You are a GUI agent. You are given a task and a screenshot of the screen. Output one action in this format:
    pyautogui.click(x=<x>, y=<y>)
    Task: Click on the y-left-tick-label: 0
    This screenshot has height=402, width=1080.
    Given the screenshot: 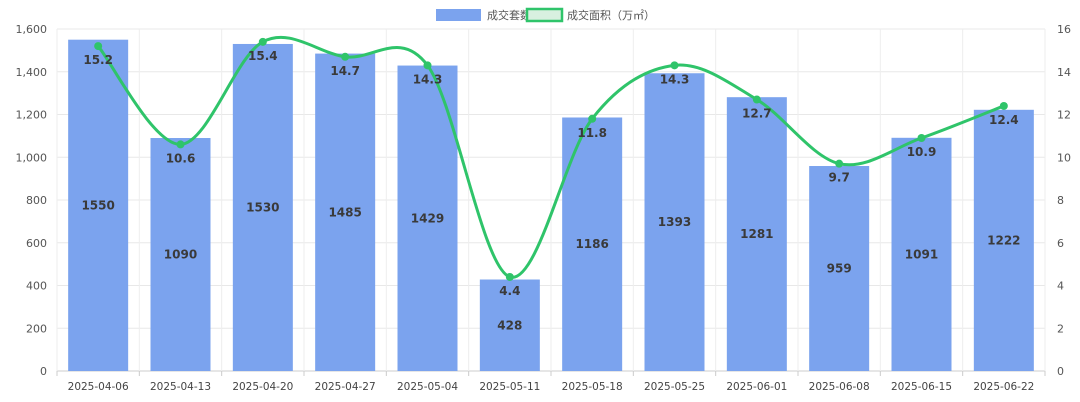 What is the action you would take?
    pyautogui.click(x=43, y=371)
    